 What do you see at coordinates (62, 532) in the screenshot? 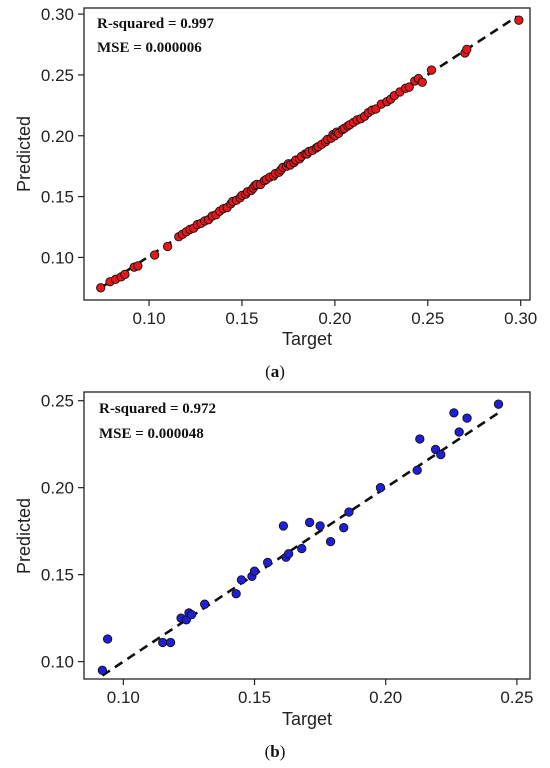
I see `y-ticks-b: 0.10 0.15 0.20 0.25` at bounding box center [62, 532].